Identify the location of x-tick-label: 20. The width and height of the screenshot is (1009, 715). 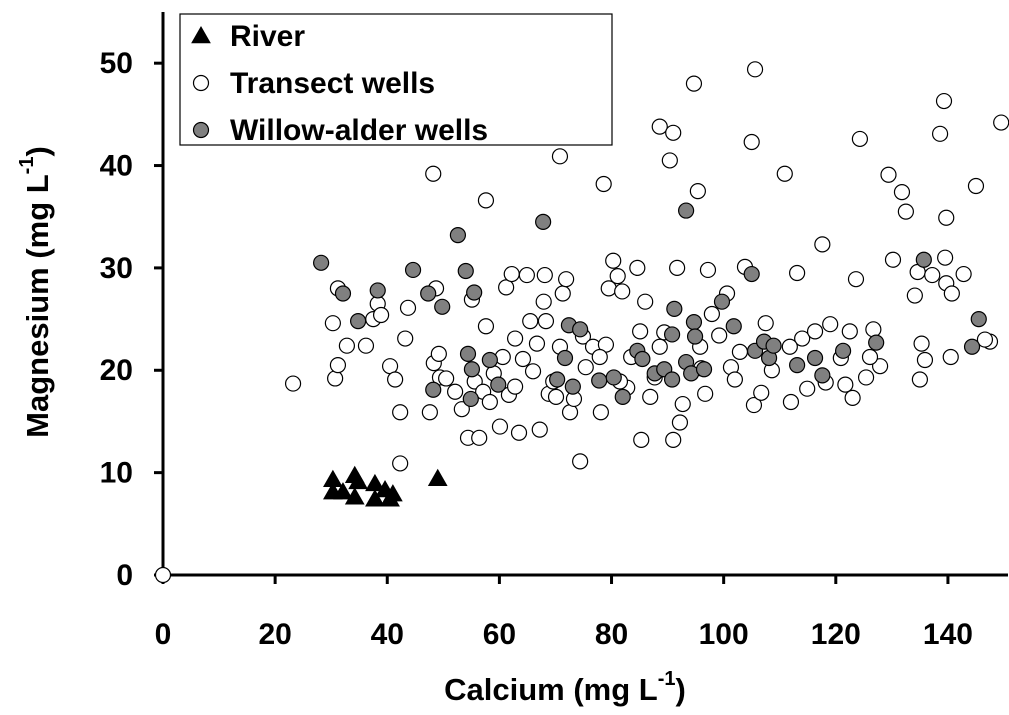
(274, 634).